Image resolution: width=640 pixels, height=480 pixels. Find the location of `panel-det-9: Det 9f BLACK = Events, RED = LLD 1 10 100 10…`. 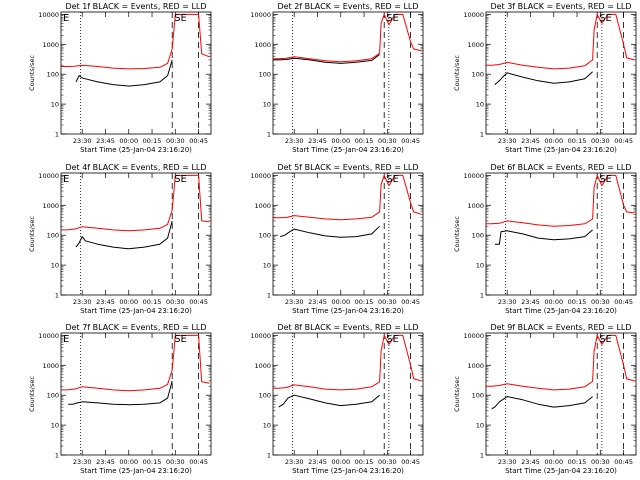

panel-det-9: Det 9f BLACK = Events, RED = LLD 1 10 100 10… is located at coordinates (545, 399).